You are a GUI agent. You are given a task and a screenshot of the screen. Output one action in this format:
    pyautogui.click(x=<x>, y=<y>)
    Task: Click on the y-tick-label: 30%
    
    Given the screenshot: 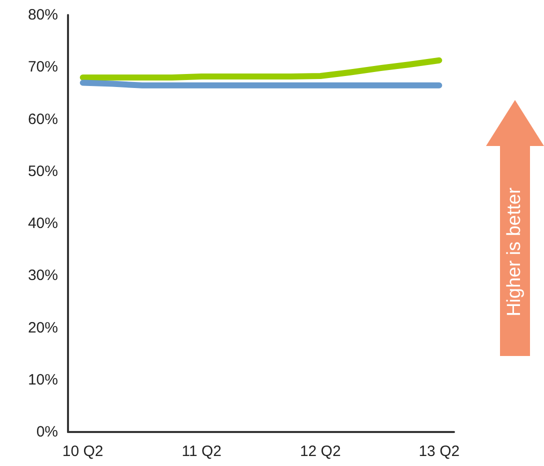 What is the action you would take?
    pyautogui.click(x=43, y=275)
    